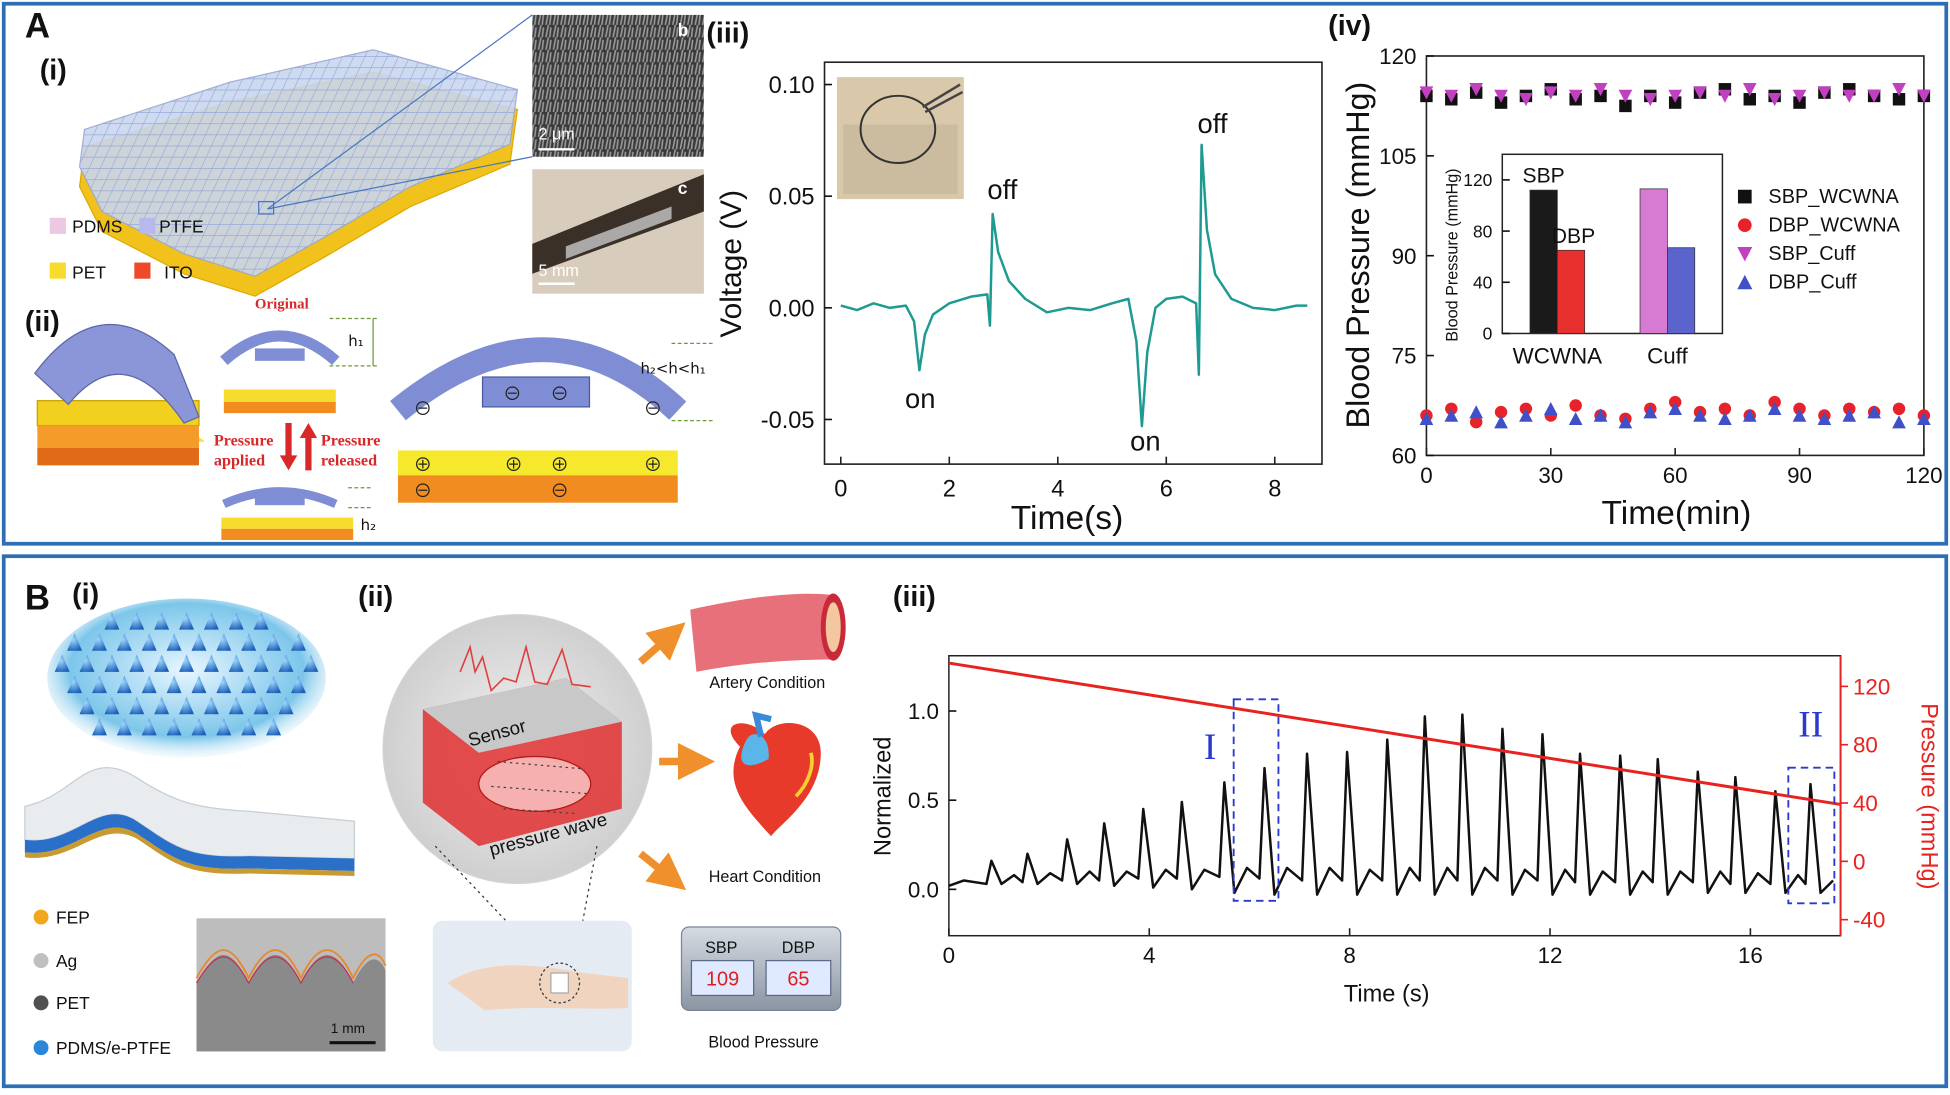 This screenshot has width=1950, height=1095. What do you see at coordinates (788, 421) in the screenshot?
I see `y-tick-label: -0.05` at bounding box center [788, 421].